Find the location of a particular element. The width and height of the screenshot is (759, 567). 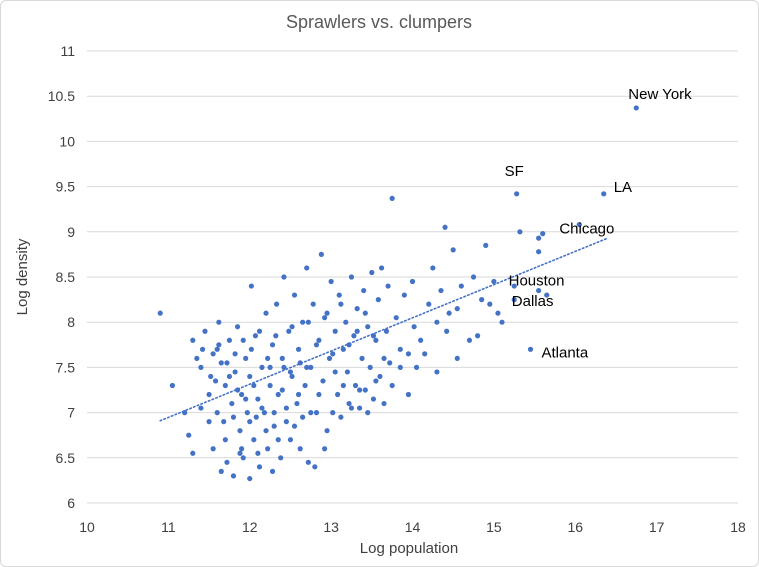

y-tick-label: 10 is located at coordinates (67, 141).